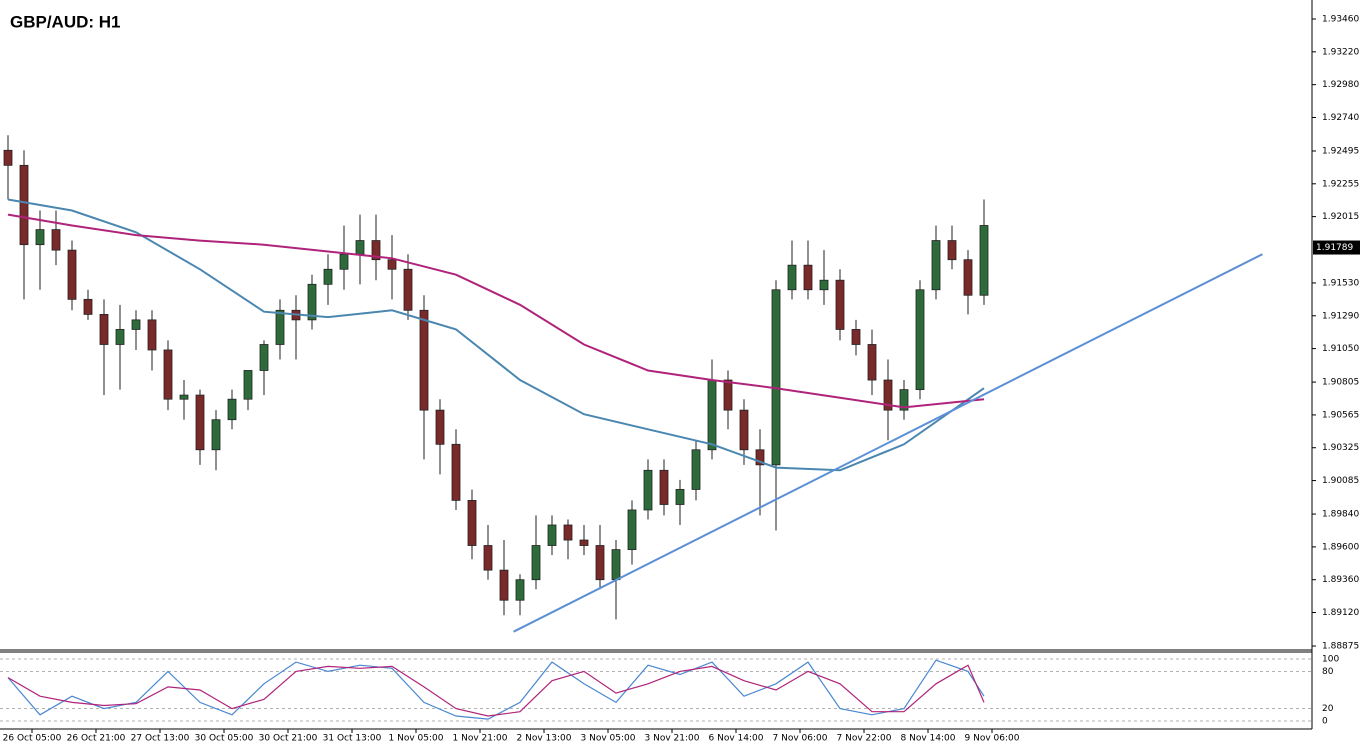 The width and height of the screenshot is (1366, 746). I want to click on x-tick-label: 9 Nov 06:00, so click(992, 739).